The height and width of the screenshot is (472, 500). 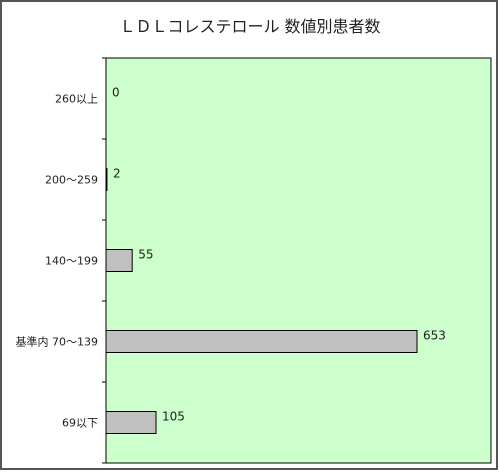 What do you see at coordinates (57, 342) in the screenshot?
I see `category-label-3: 基準内 70～139` at bounding box center [57, 342].